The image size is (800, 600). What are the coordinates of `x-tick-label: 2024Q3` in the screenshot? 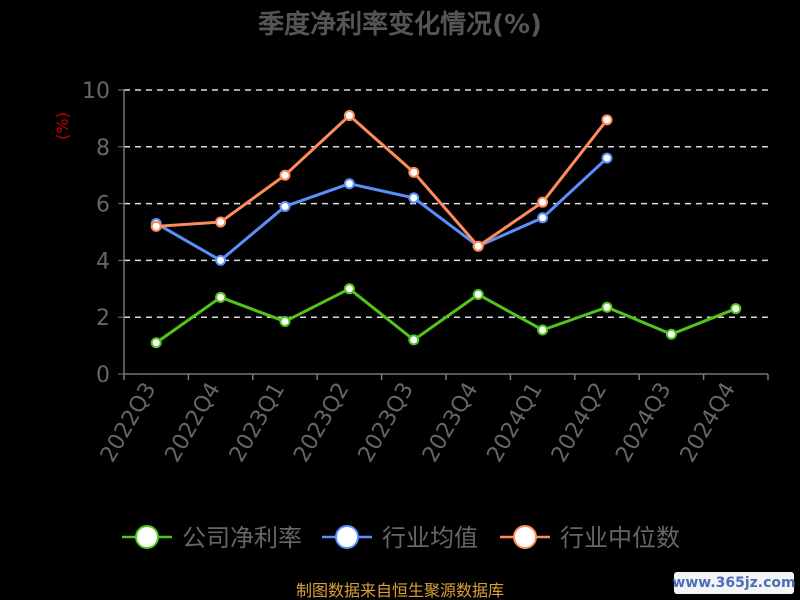 It's located at (643, 423).